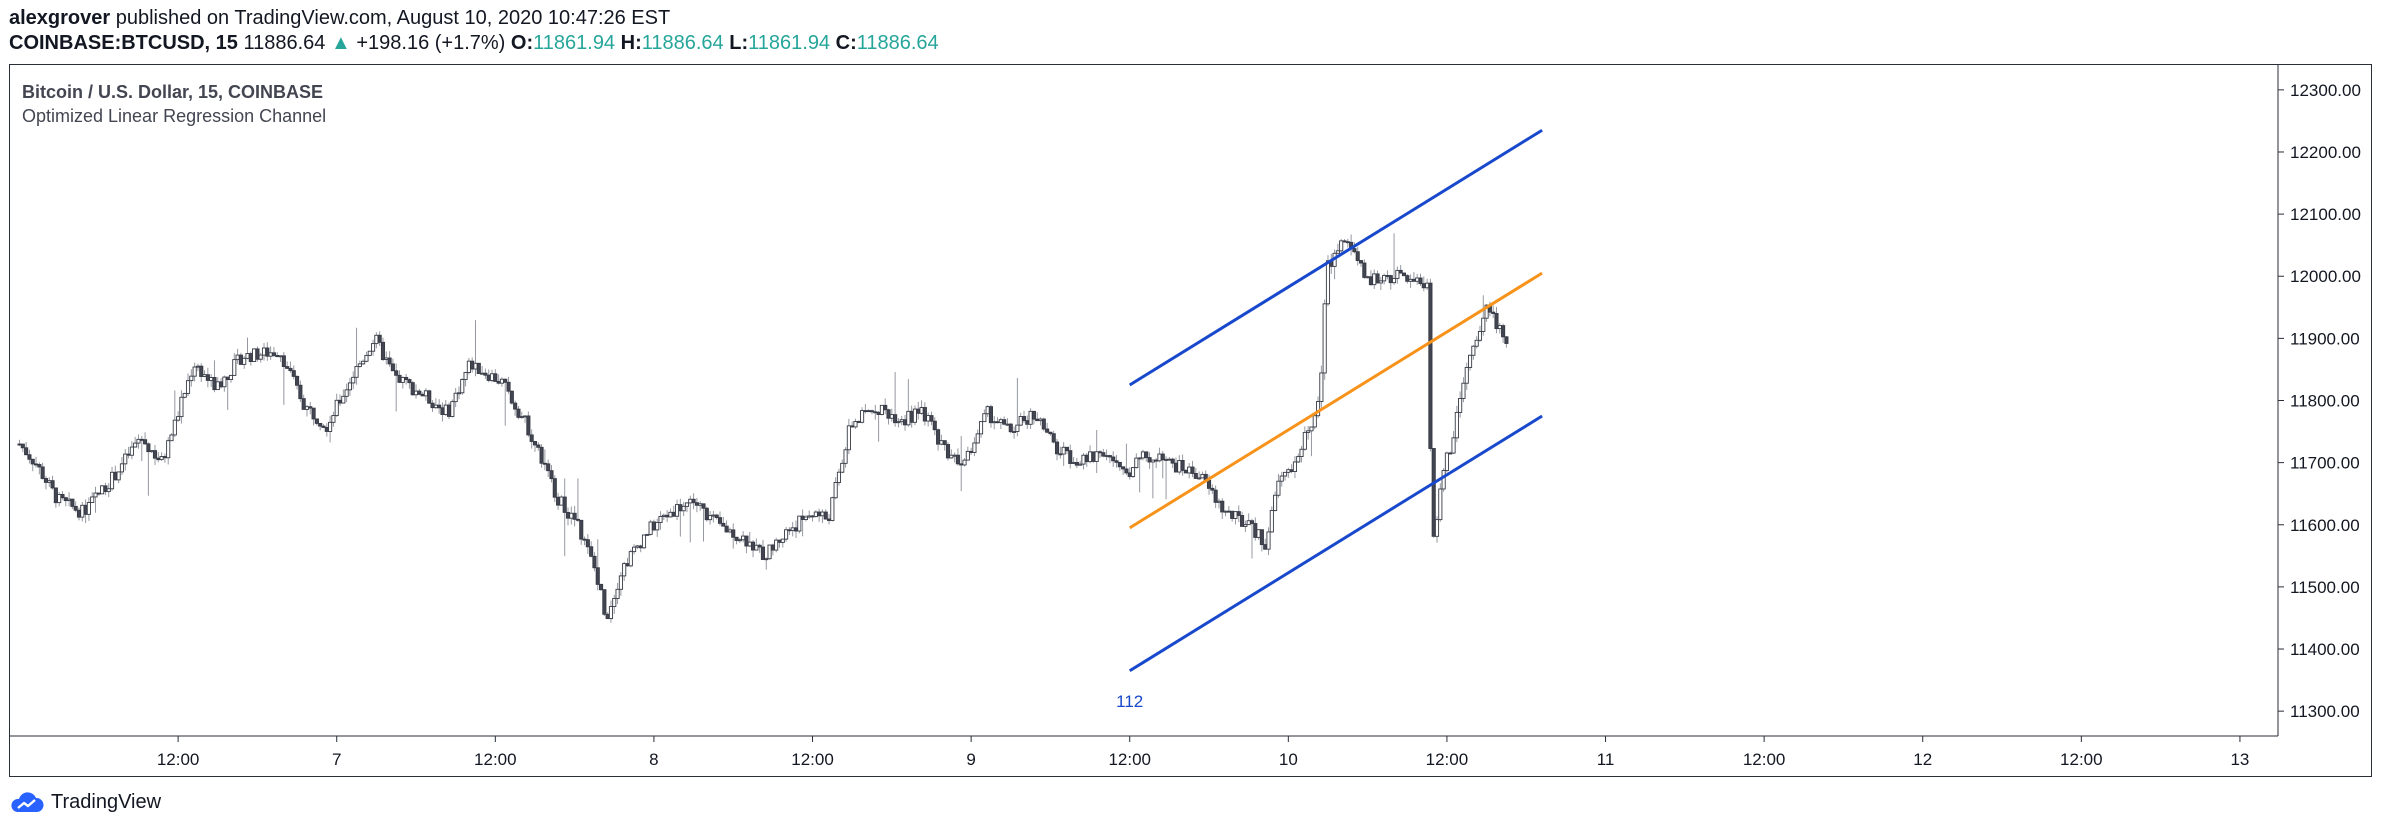 This screenshot has height=833, width=2383. I want to click on regression-channel: 112, so click(1329, 419).